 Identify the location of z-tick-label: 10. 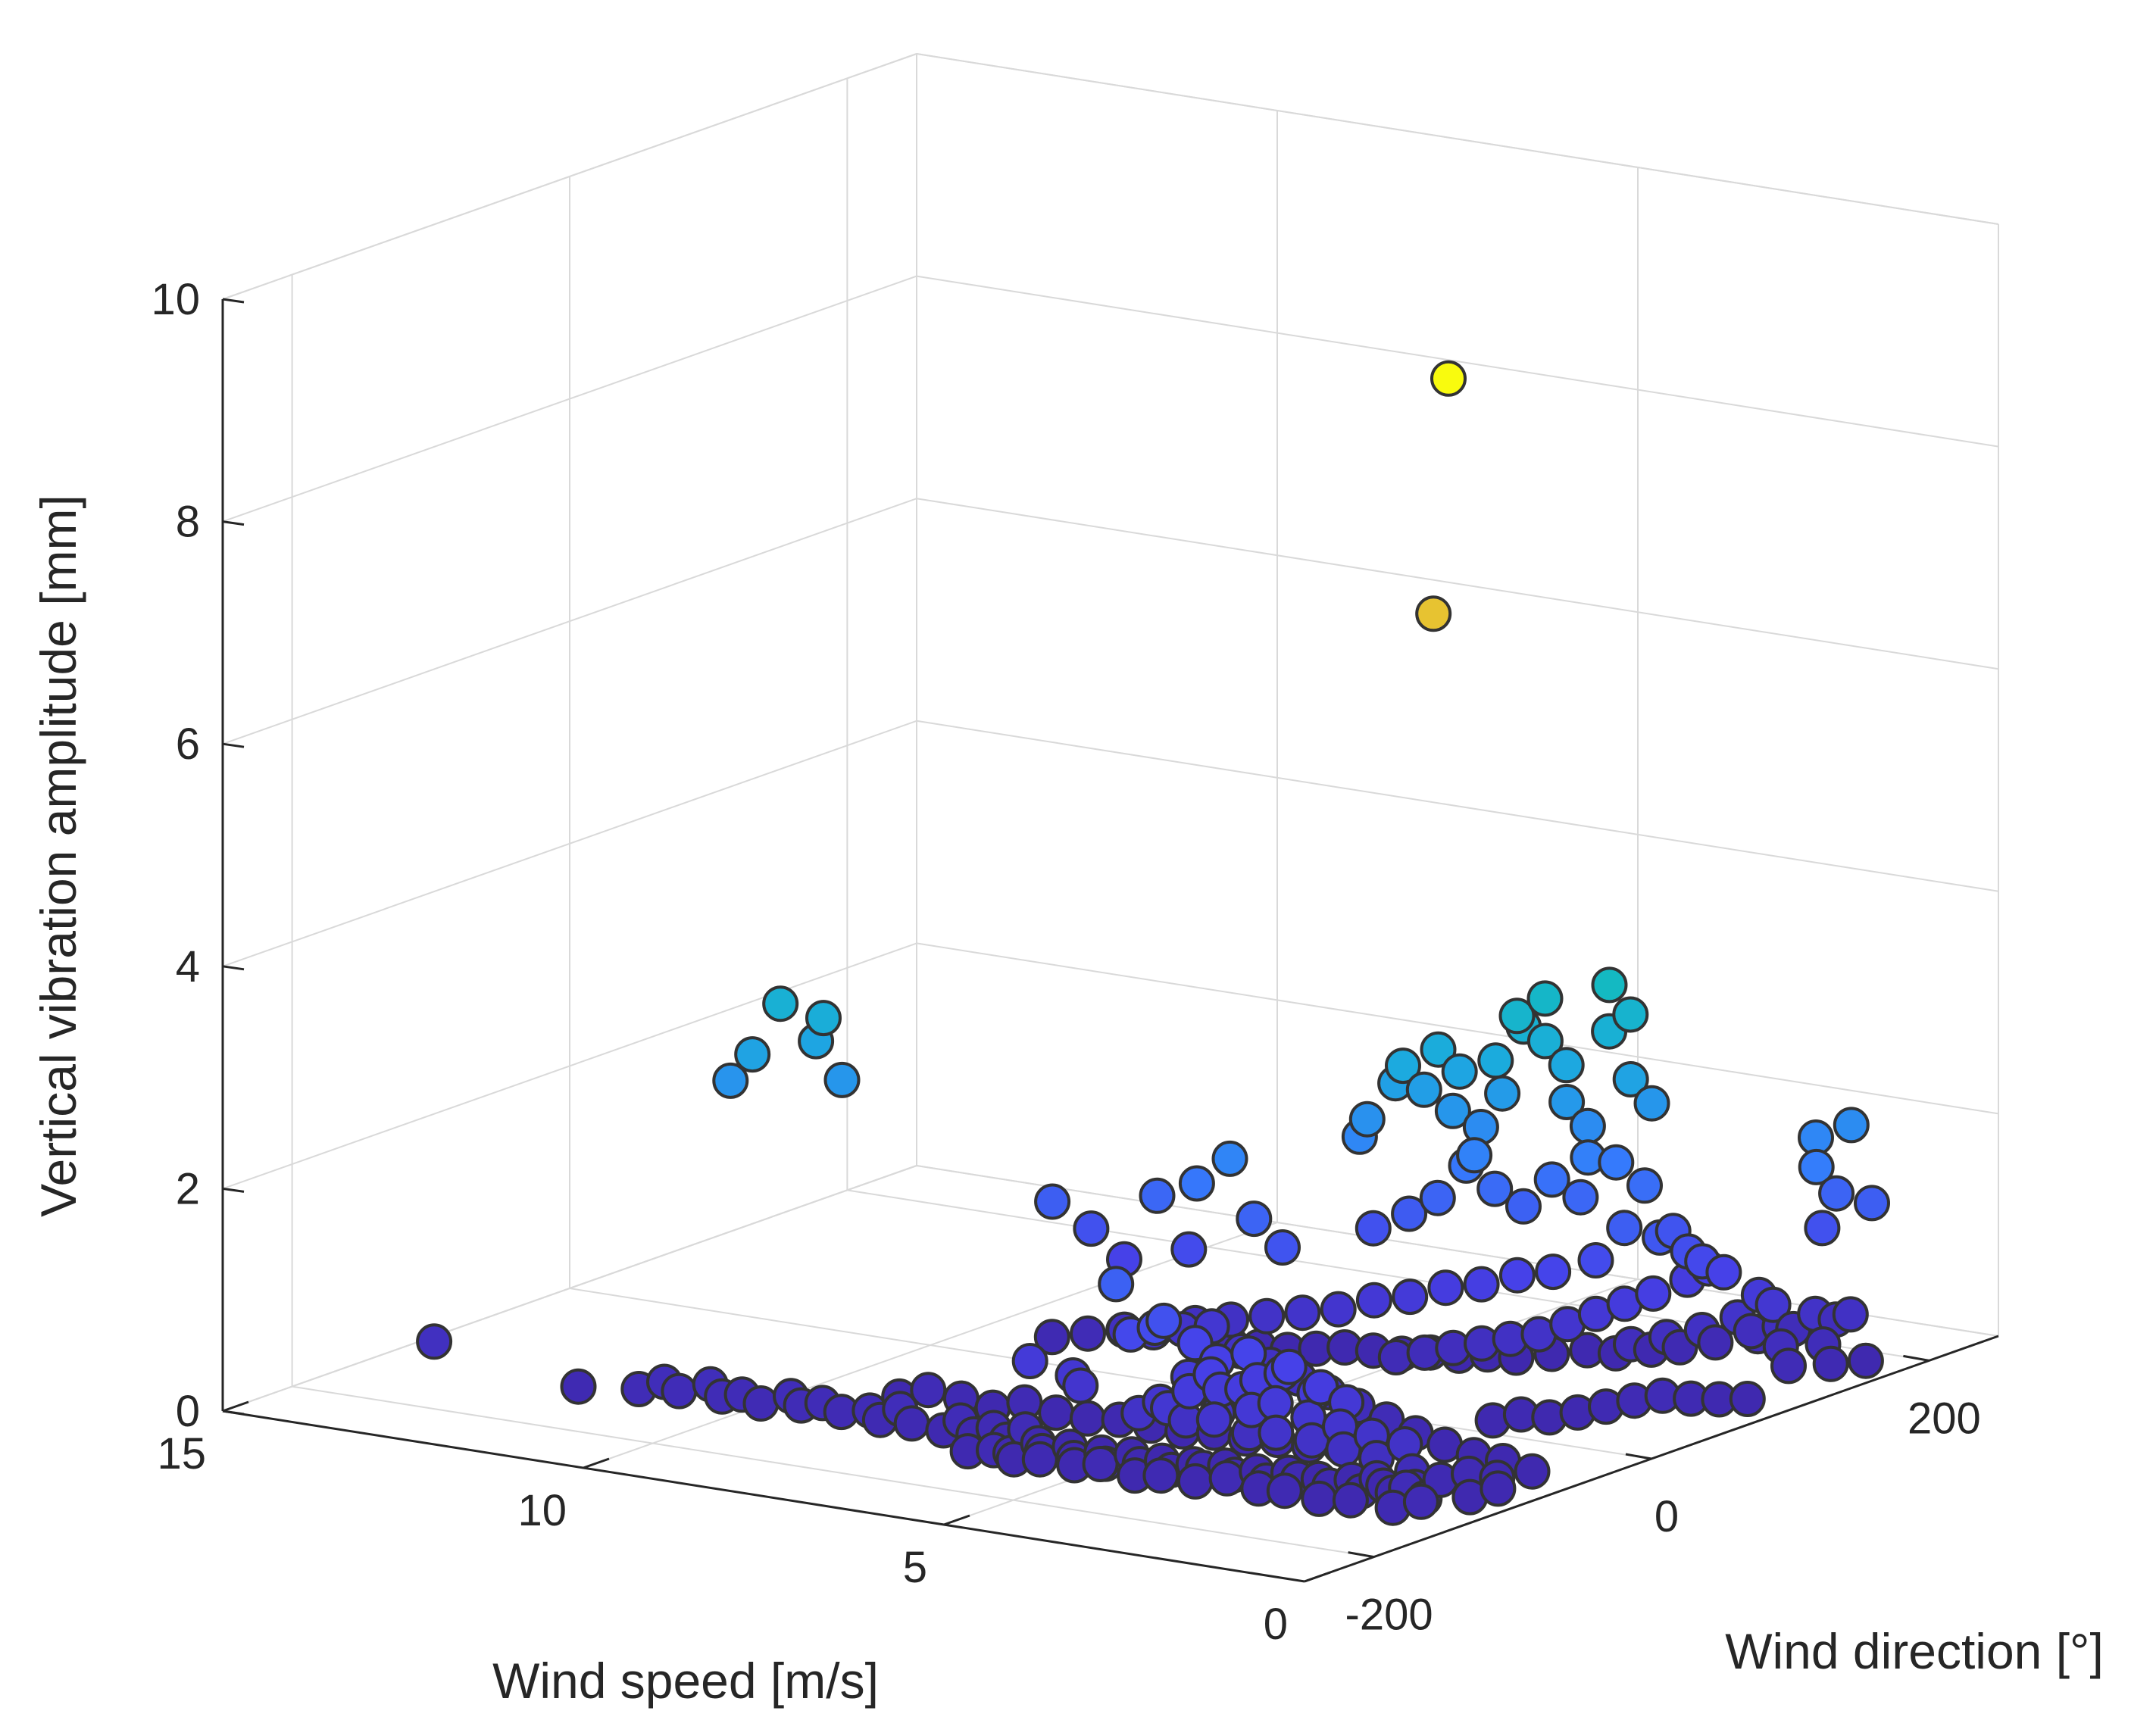
(176, 299).